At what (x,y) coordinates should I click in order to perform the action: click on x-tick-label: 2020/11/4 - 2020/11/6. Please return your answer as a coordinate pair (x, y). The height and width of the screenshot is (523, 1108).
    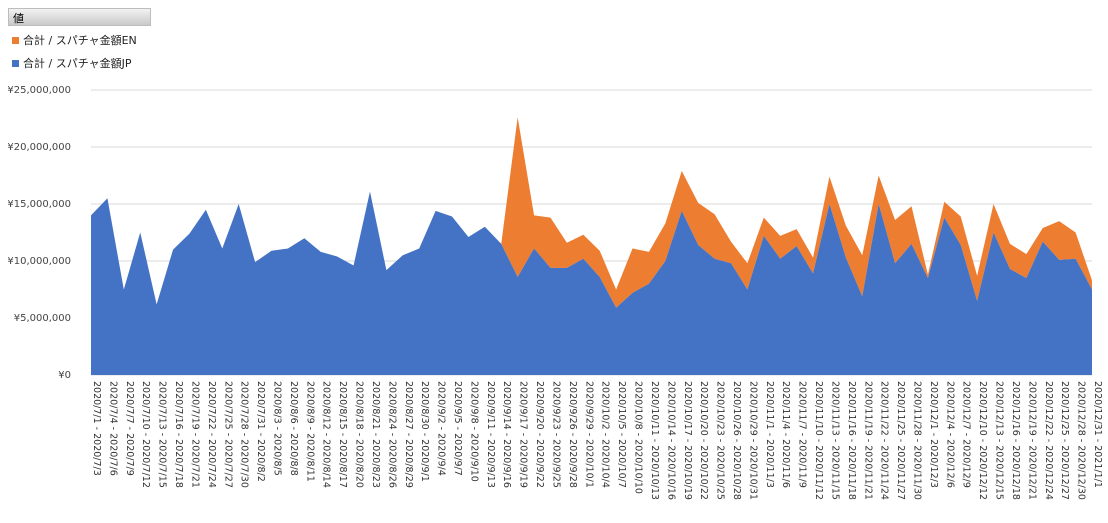
    Looking at the image, I should click on (785, 434).